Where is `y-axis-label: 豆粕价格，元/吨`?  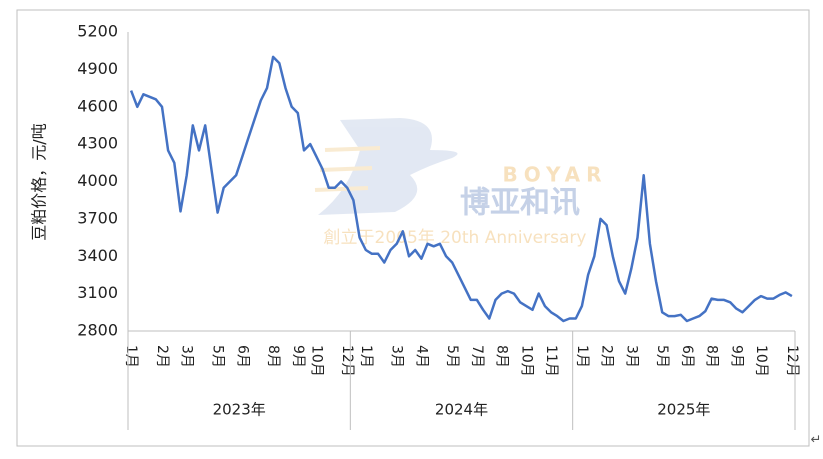
y-axis-label: 豆粕价格，元/吨 is located at coordinates (39, 181).